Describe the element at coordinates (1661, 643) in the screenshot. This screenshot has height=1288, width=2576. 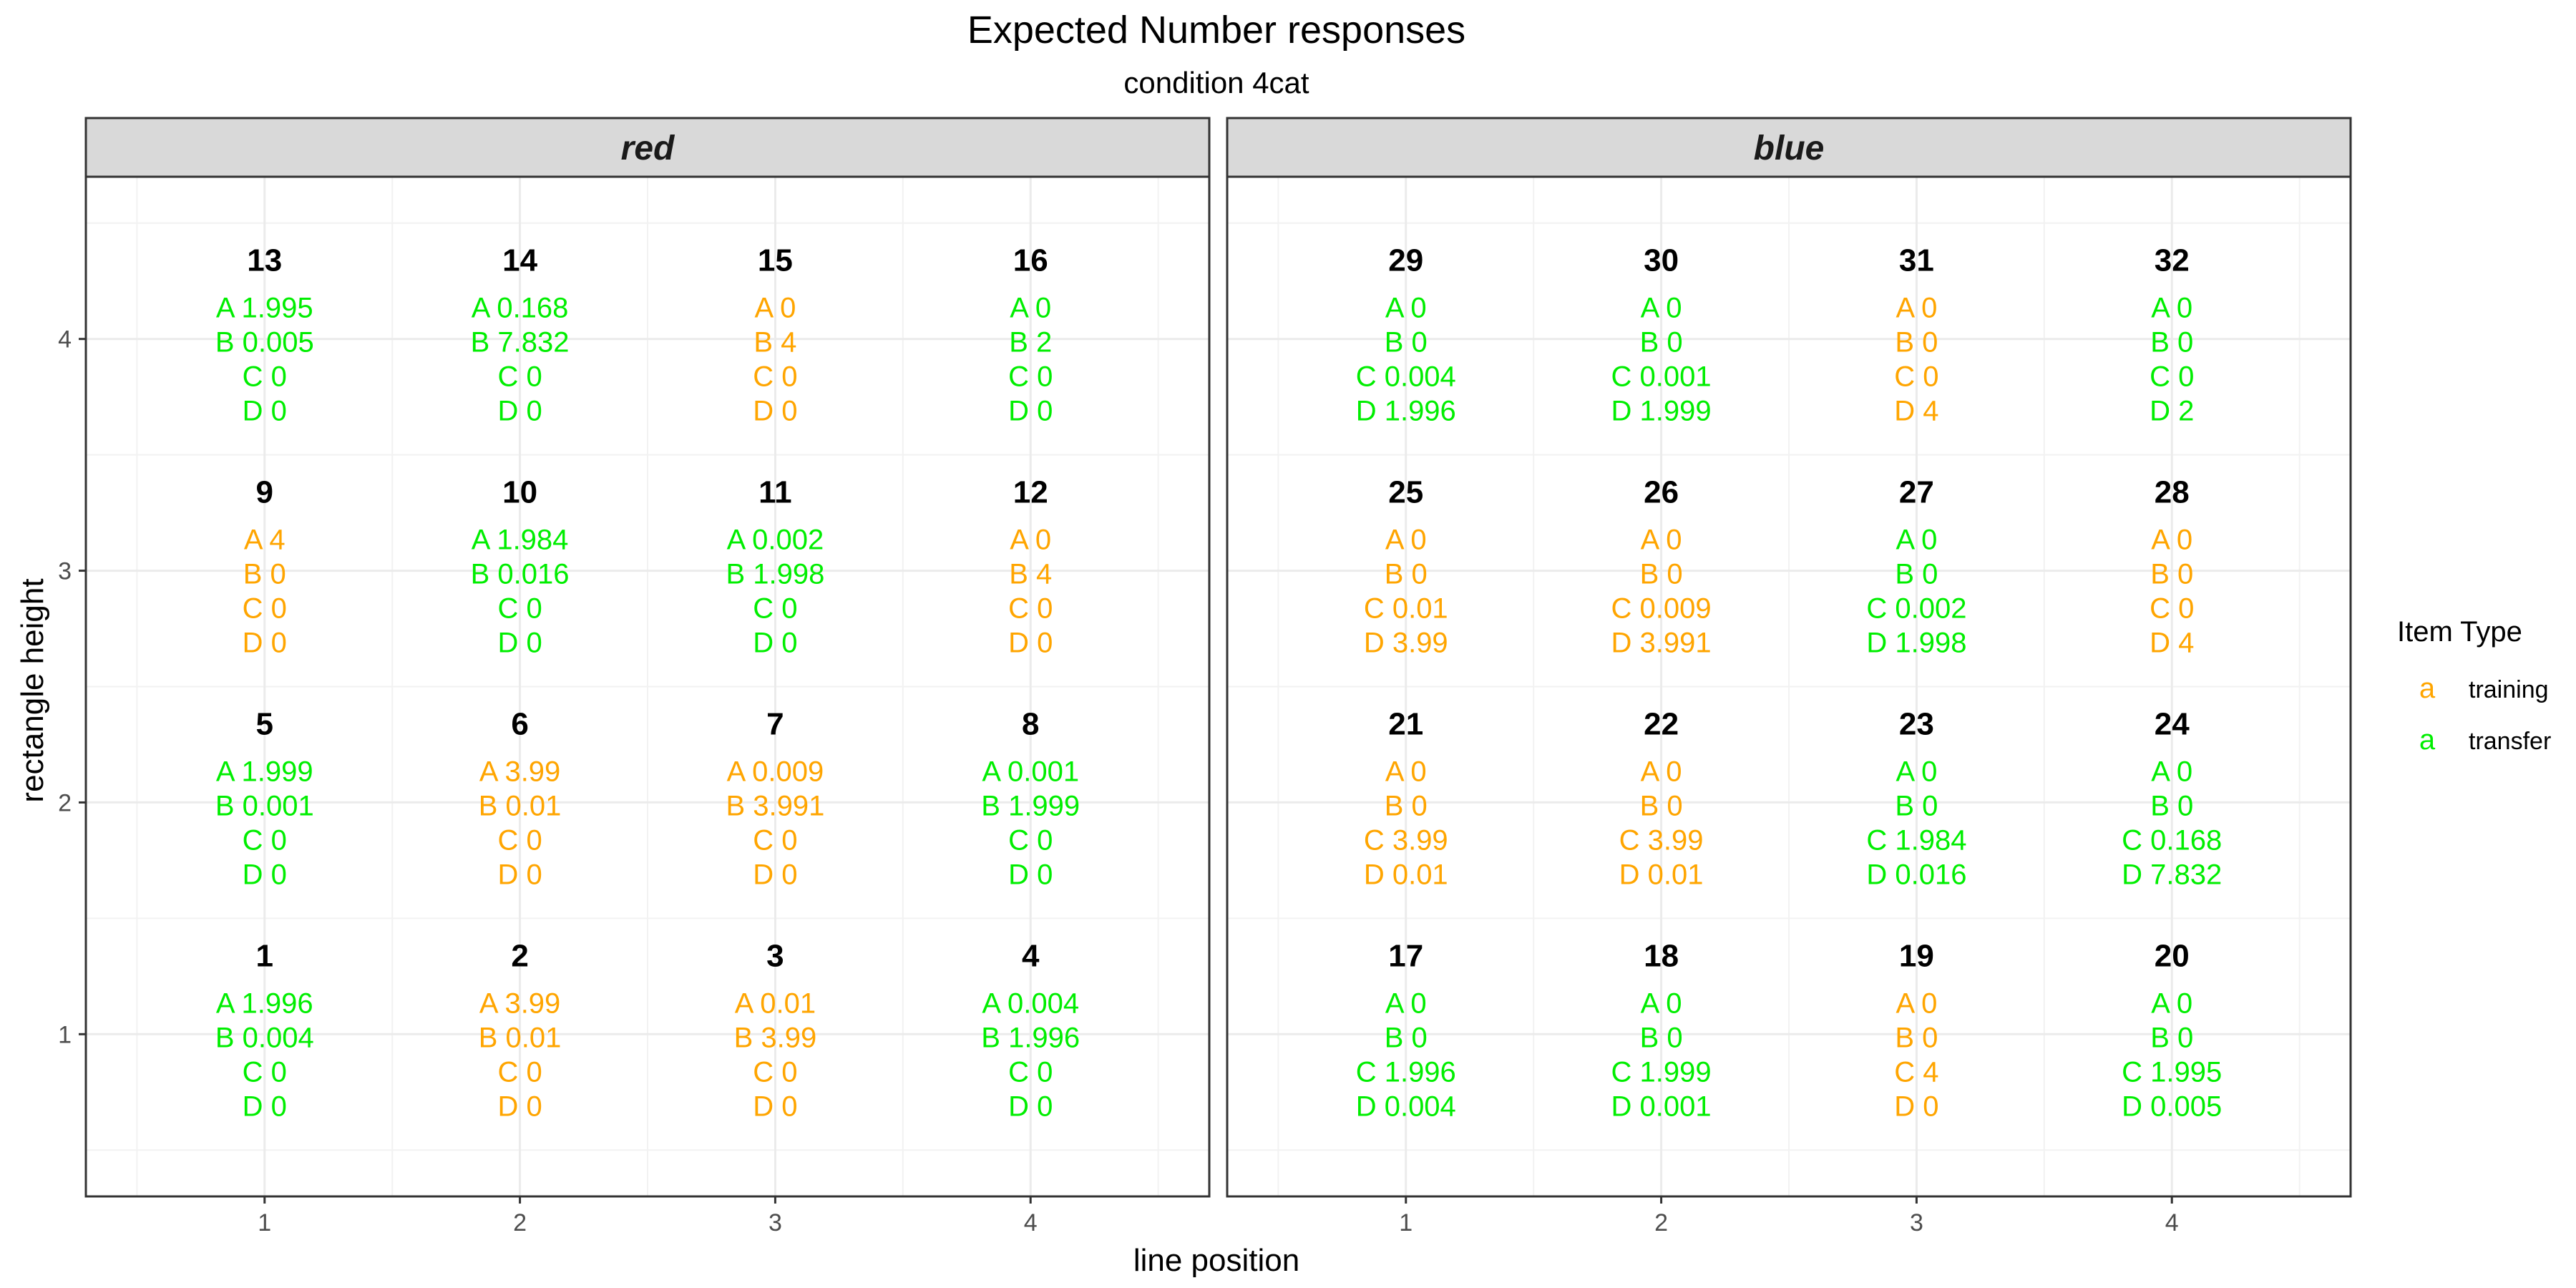
I see `cell-value-line: D 3.991` at that location.